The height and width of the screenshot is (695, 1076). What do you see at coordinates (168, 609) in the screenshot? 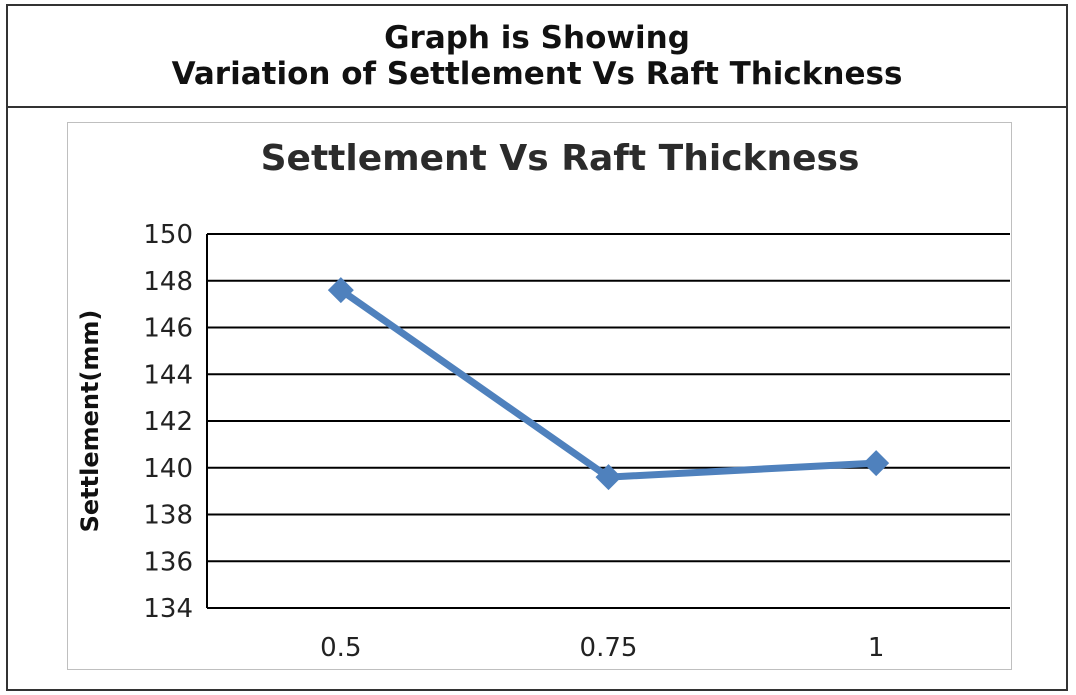
I see `y-tick-label: 134` at bounding box center [168, 609].